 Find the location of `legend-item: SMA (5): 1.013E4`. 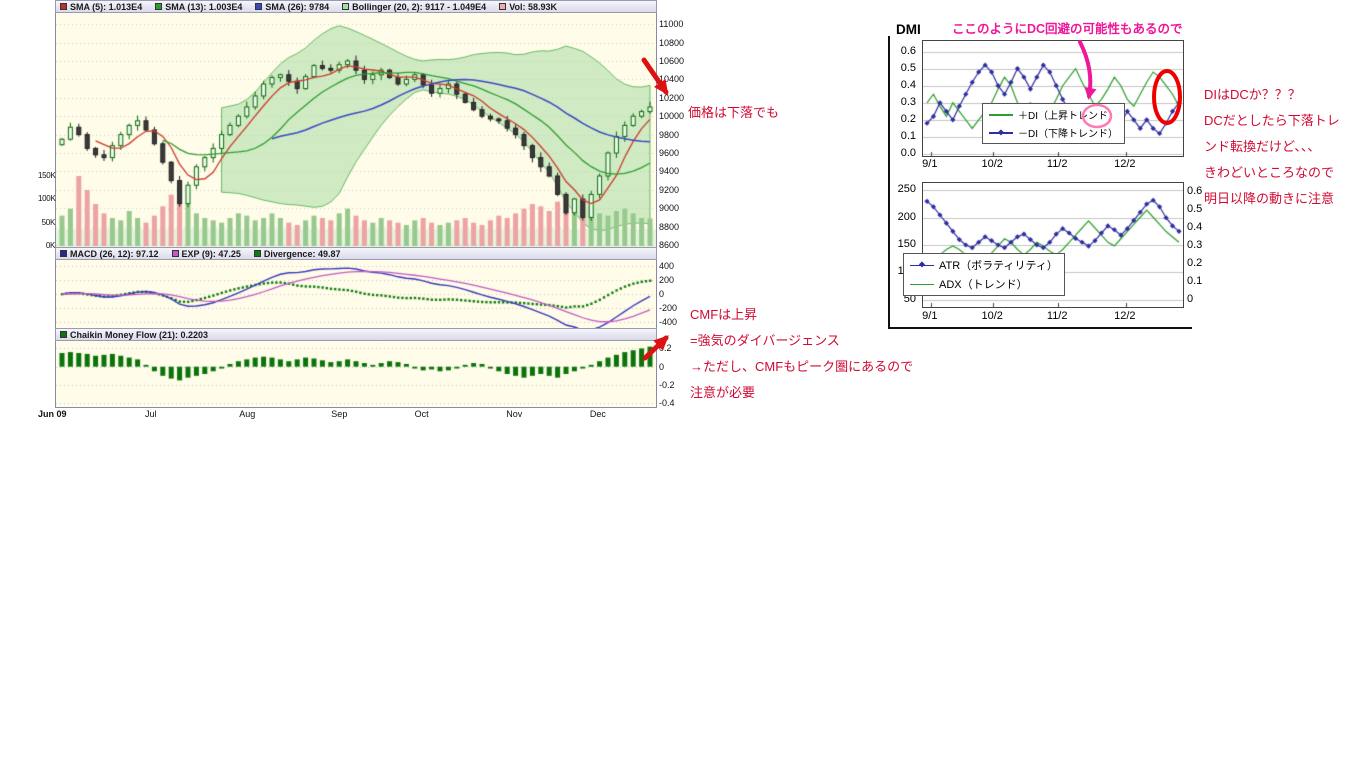

legend-item: SMA (5): 1.013E4 is located at coordinates (101, 7).